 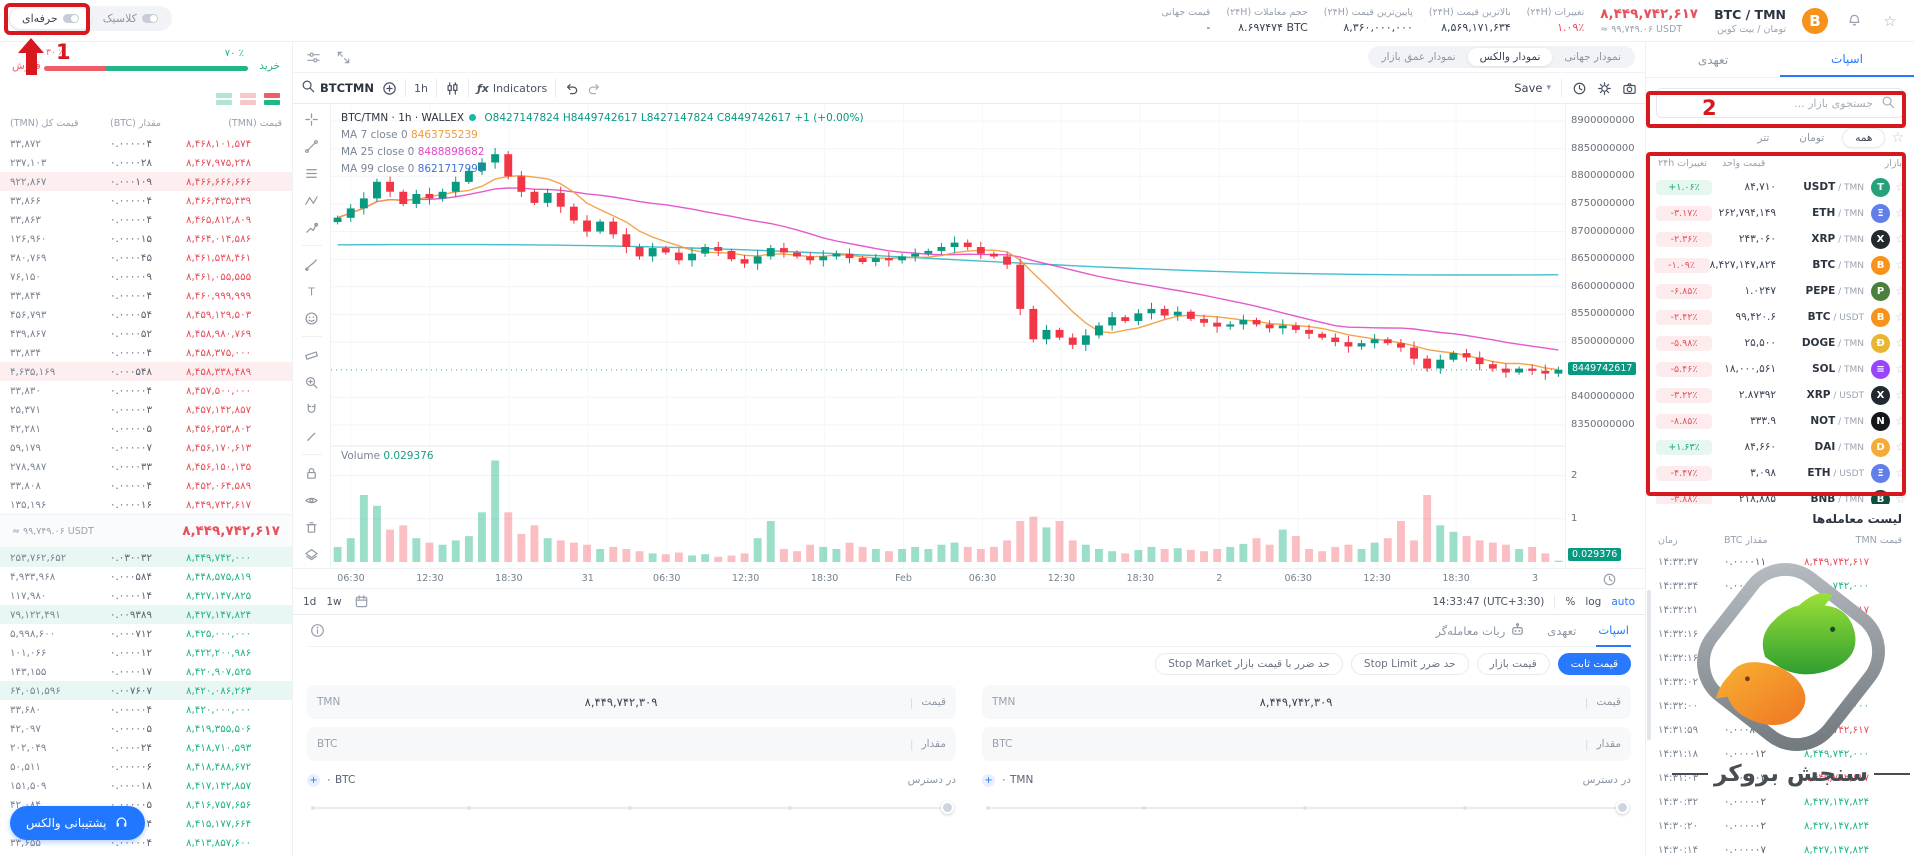 I want to click on orderbook-row-sell: ۸,۴۶۱,۰۵۵,۵۵۵ ۰.۰۰۰۰۰۹ ۷۶,۱۵۰, so click(x=131, y=276).